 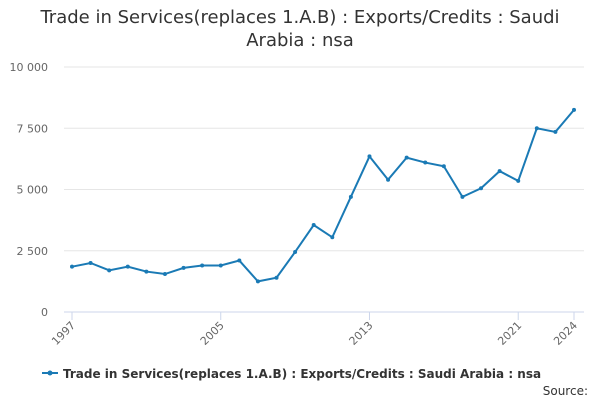 I want to click on y-tick-label: 10 000, so click(x=29, y=67).